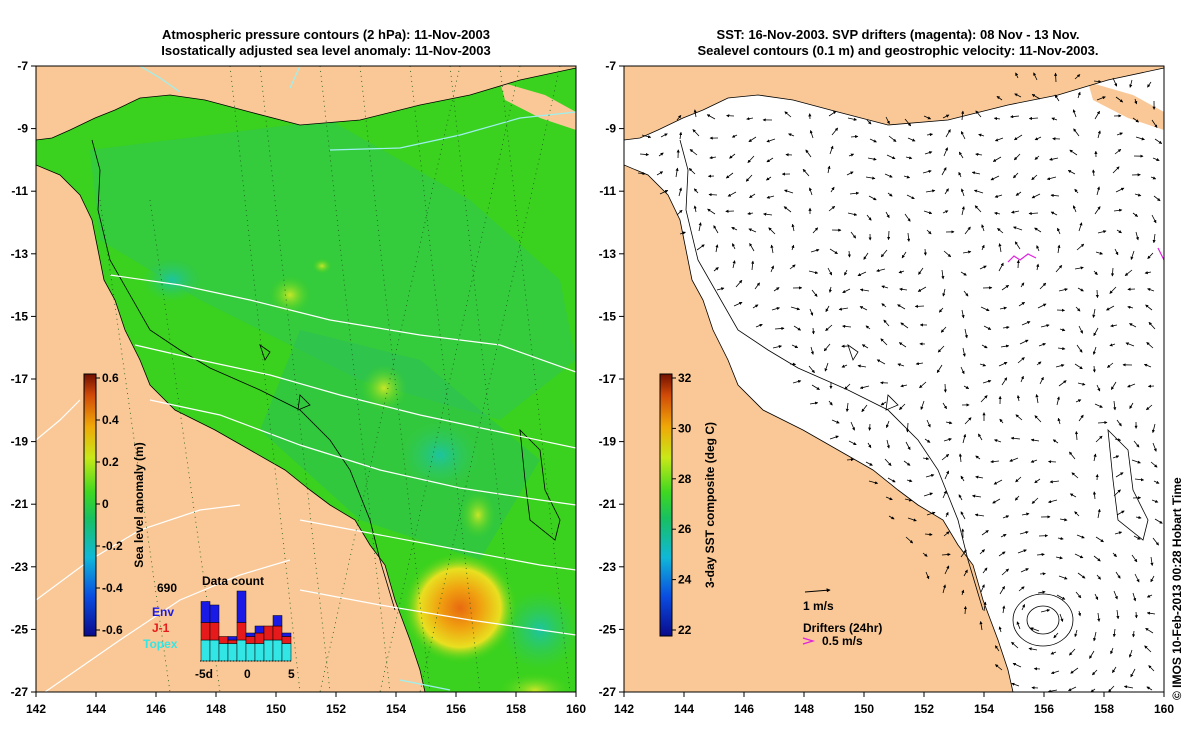 Image resolution: width=1200 pixels, height=750 pixels. Describe the element at coordinates (1126, 106) in the screenshot. I see `right-island-newbritain` at that location.